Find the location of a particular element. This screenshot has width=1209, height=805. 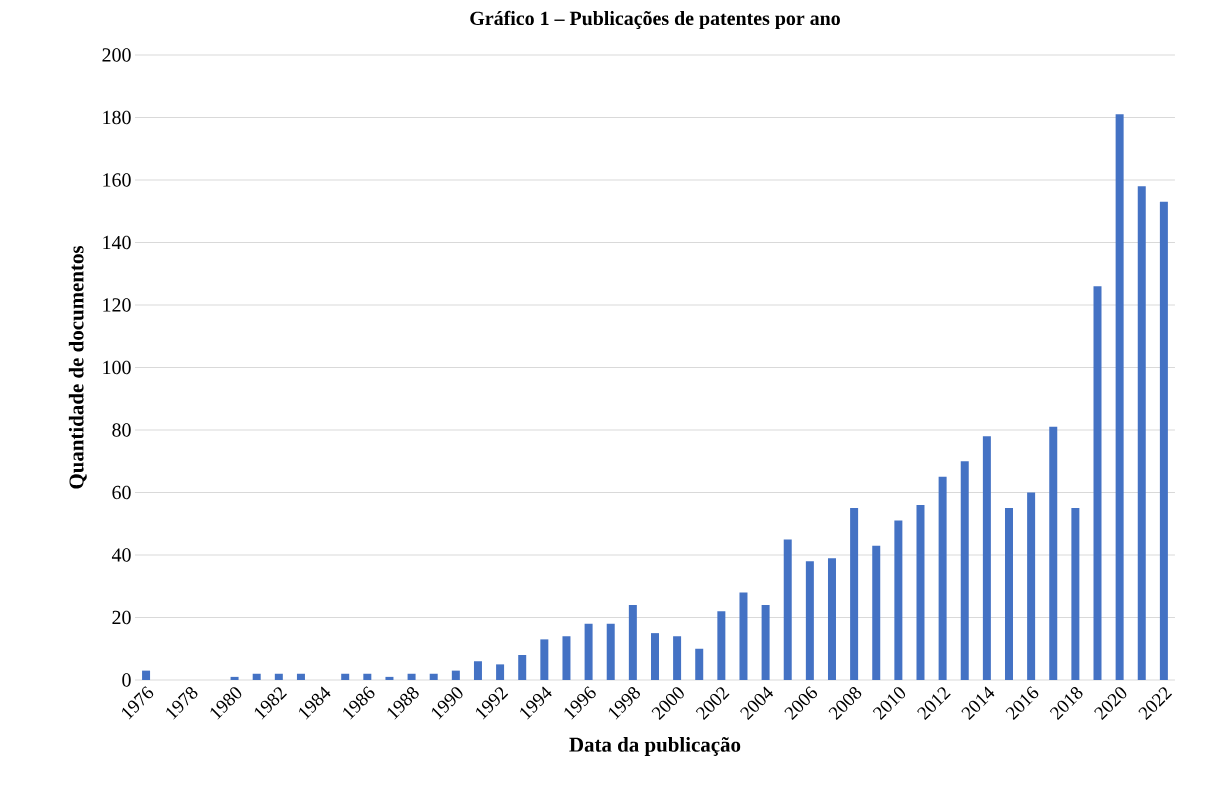

x-axis-title: Data da publicação is located at coordinates (655, 747).